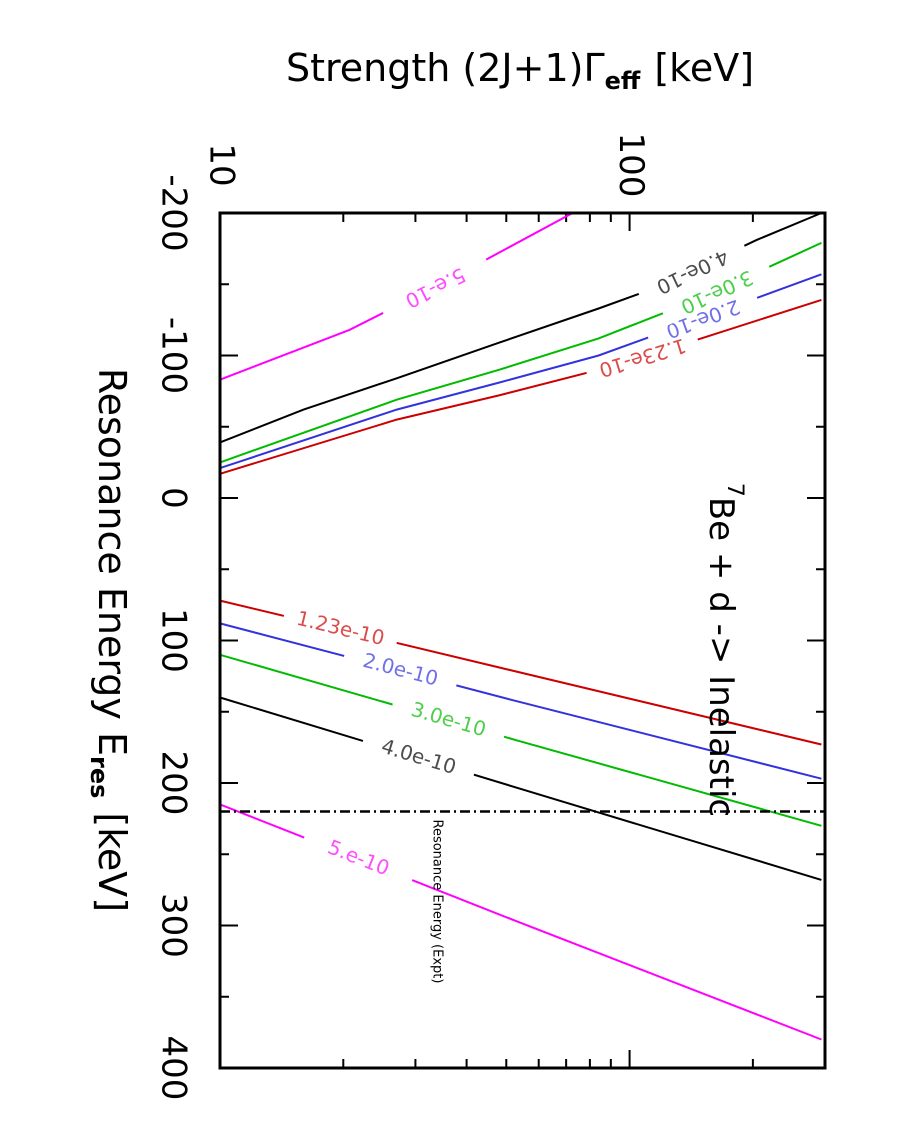 The width and height of the screenshot is (900, 1136). Describe the element at coordinates (174, 783) in the screenshot. I see `x-tick-label: 200` at that location.